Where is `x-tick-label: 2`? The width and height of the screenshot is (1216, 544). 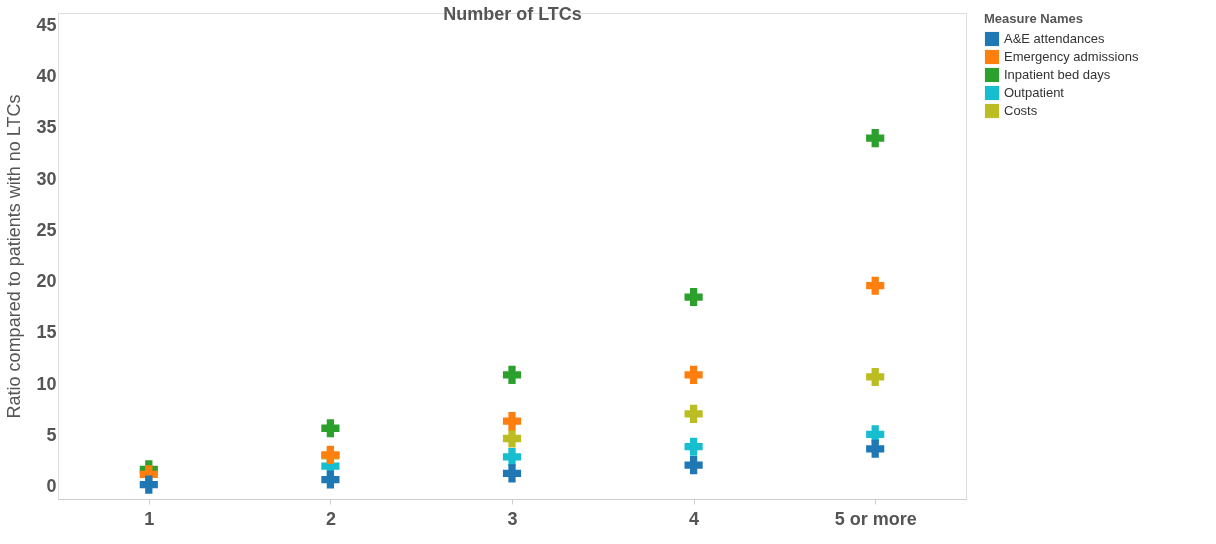
x-tick-label: 2 is located at coordinates (330, 518).